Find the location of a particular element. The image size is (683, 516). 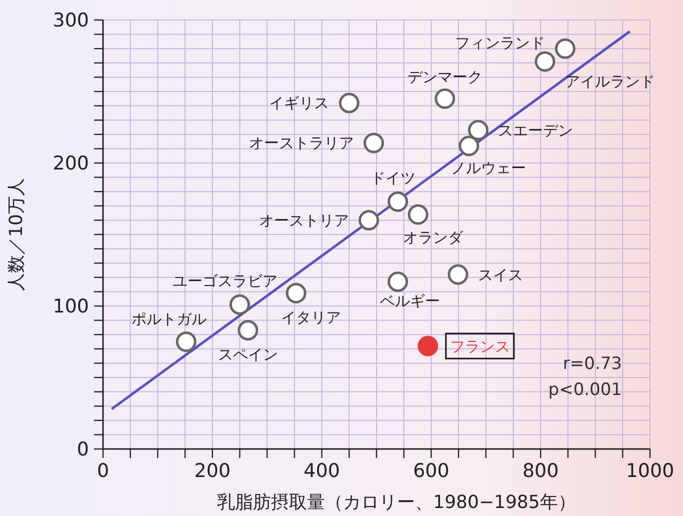

x-tick-label: 1000 is located at coordinates (650, 471).